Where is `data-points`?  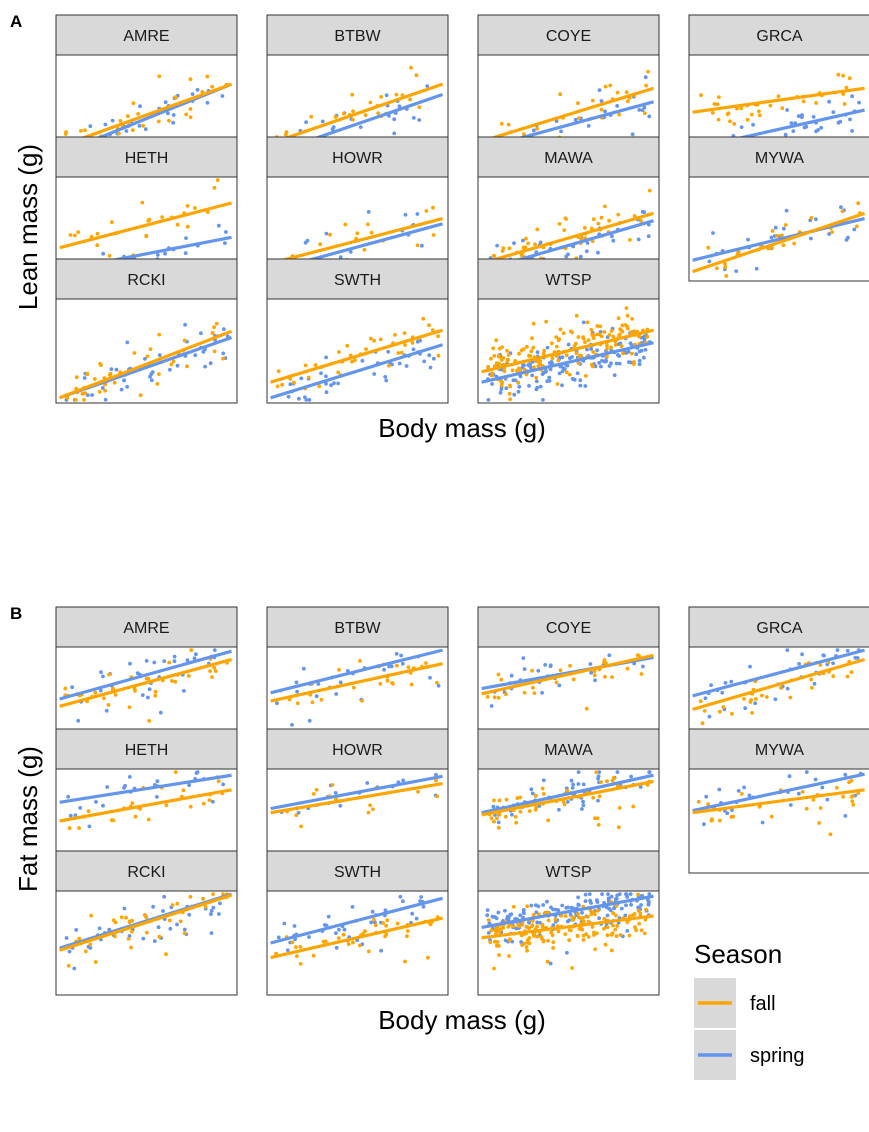 data-points is located at coordinates (147, 361).